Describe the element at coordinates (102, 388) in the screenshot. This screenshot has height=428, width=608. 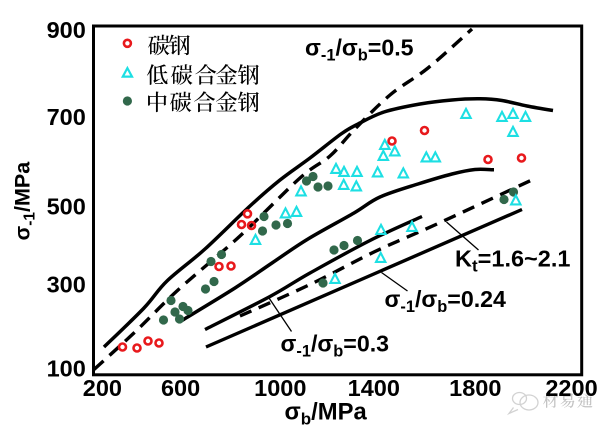
I see `svg-text: 200` at that location.